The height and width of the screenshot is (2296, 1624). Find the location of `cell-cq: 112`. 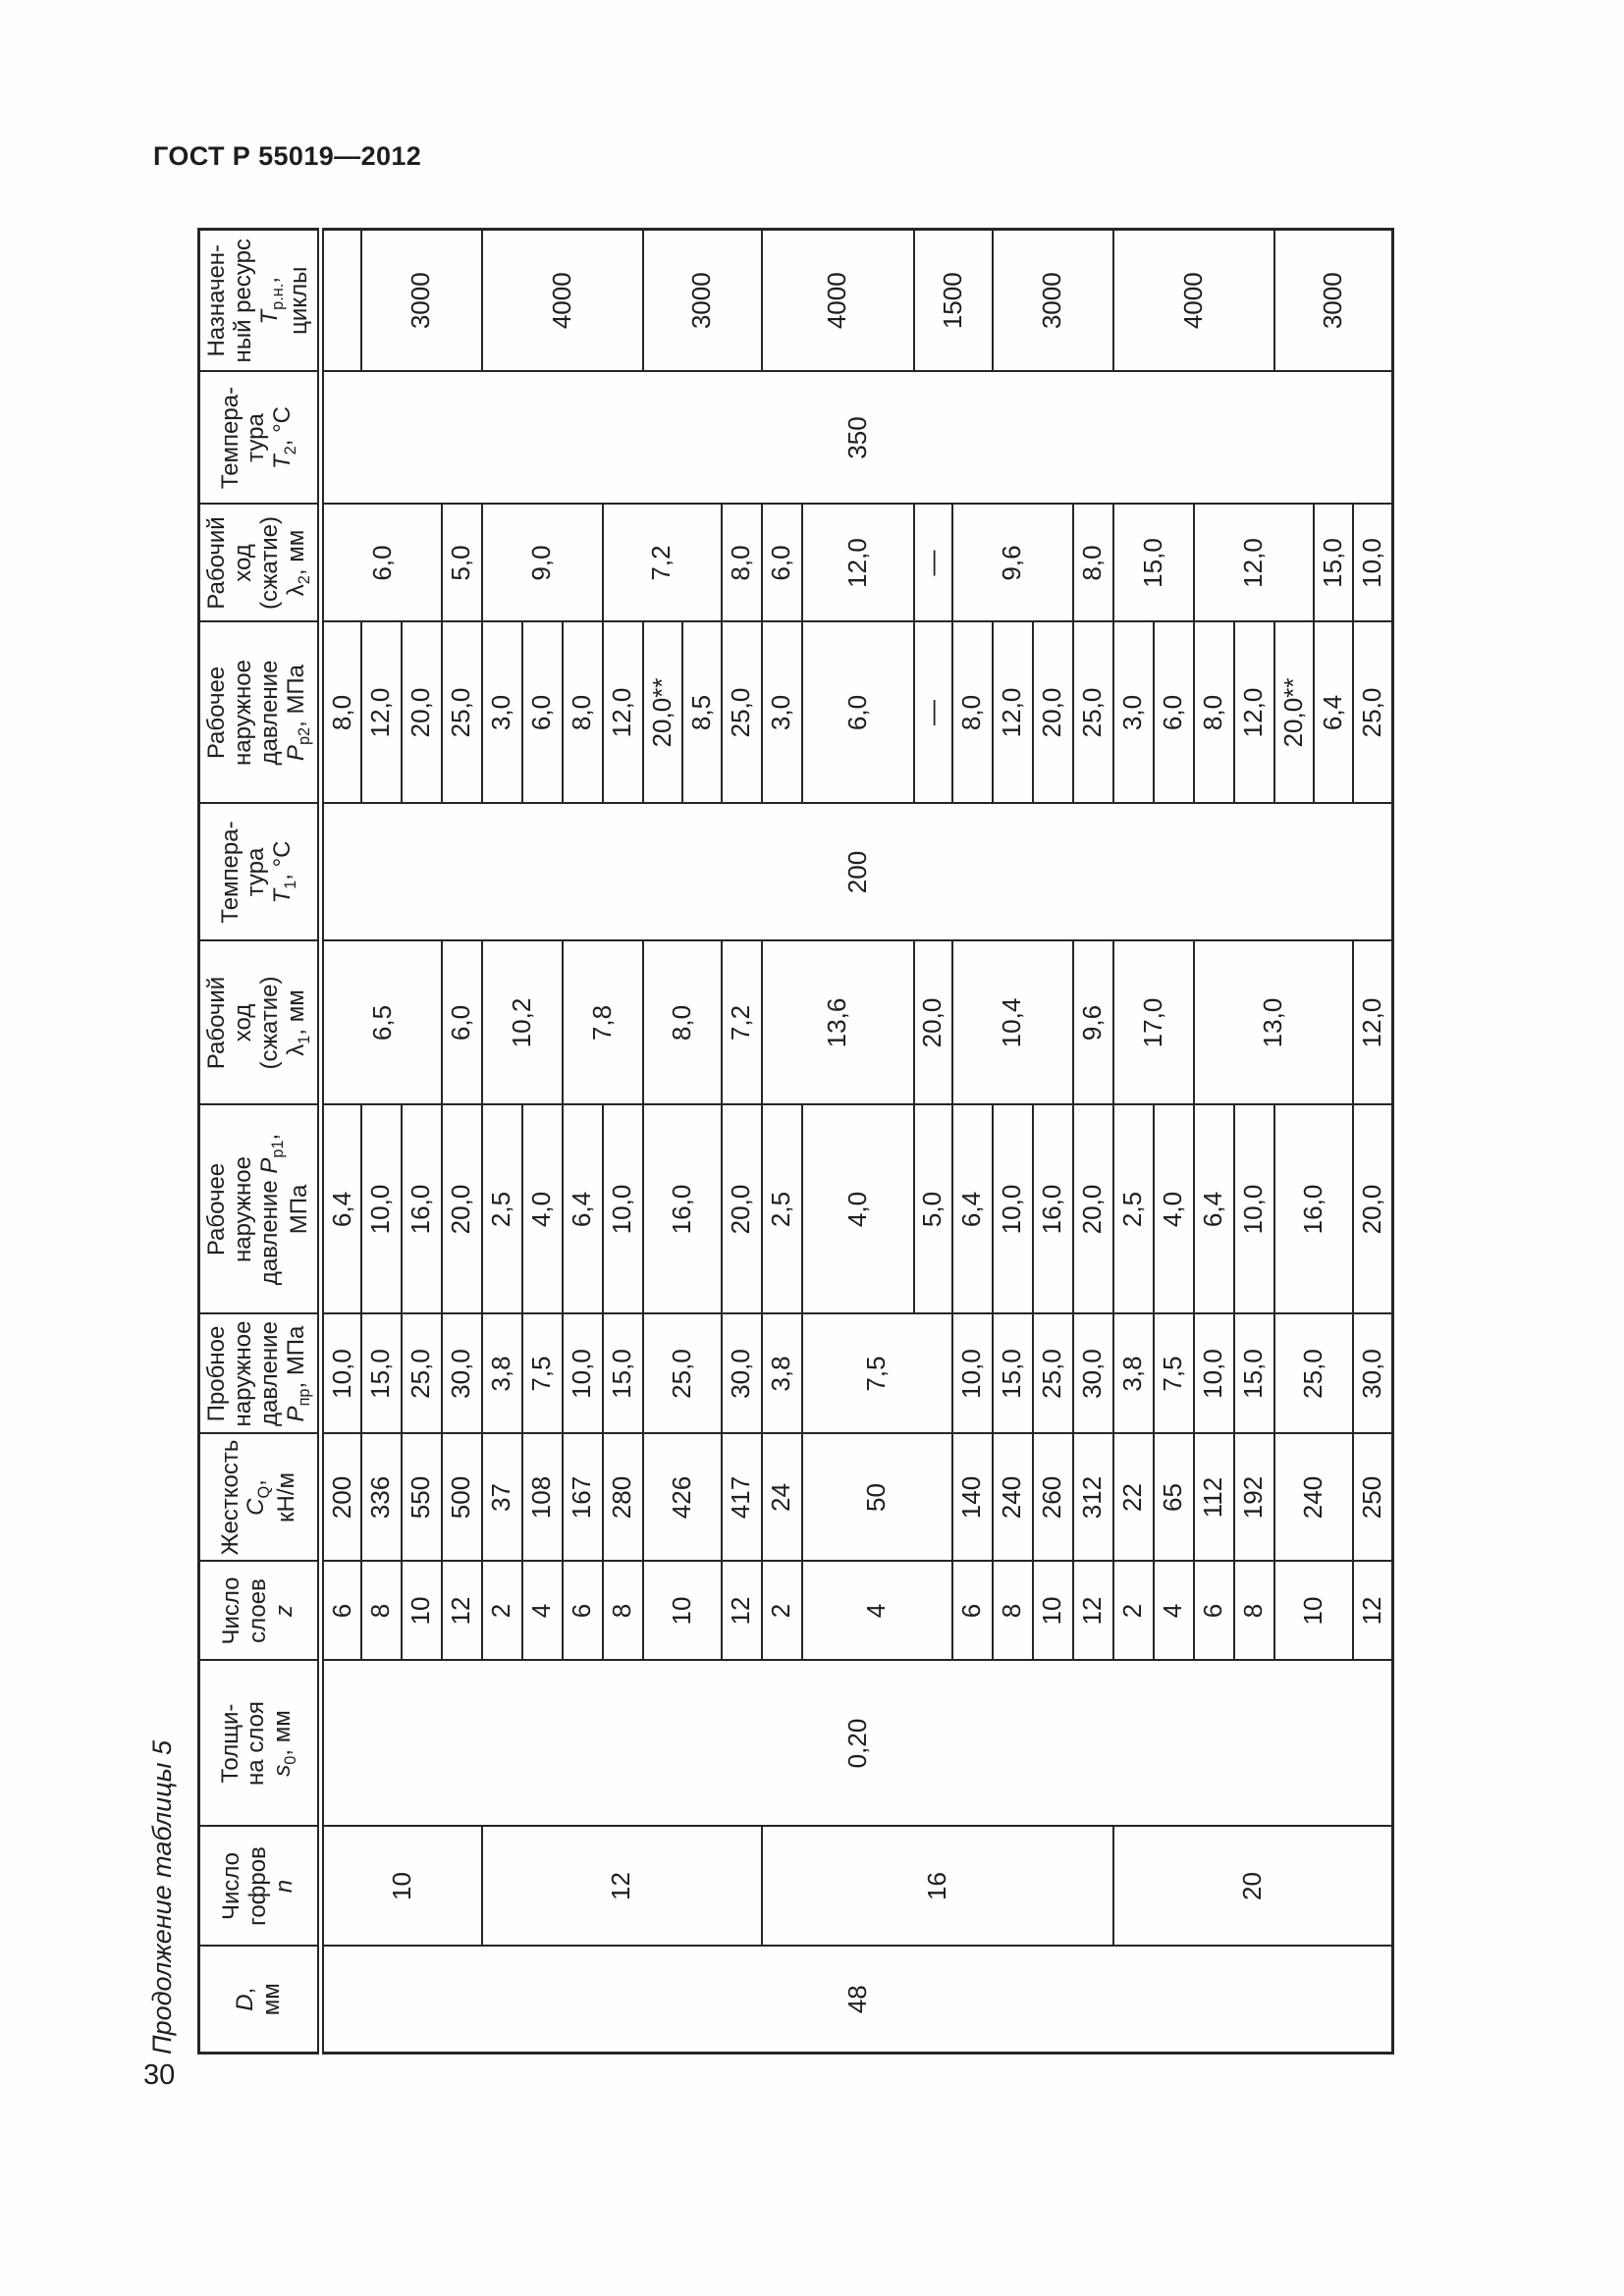

cell-cq: 112 is located at coordinates (1213, 1497).